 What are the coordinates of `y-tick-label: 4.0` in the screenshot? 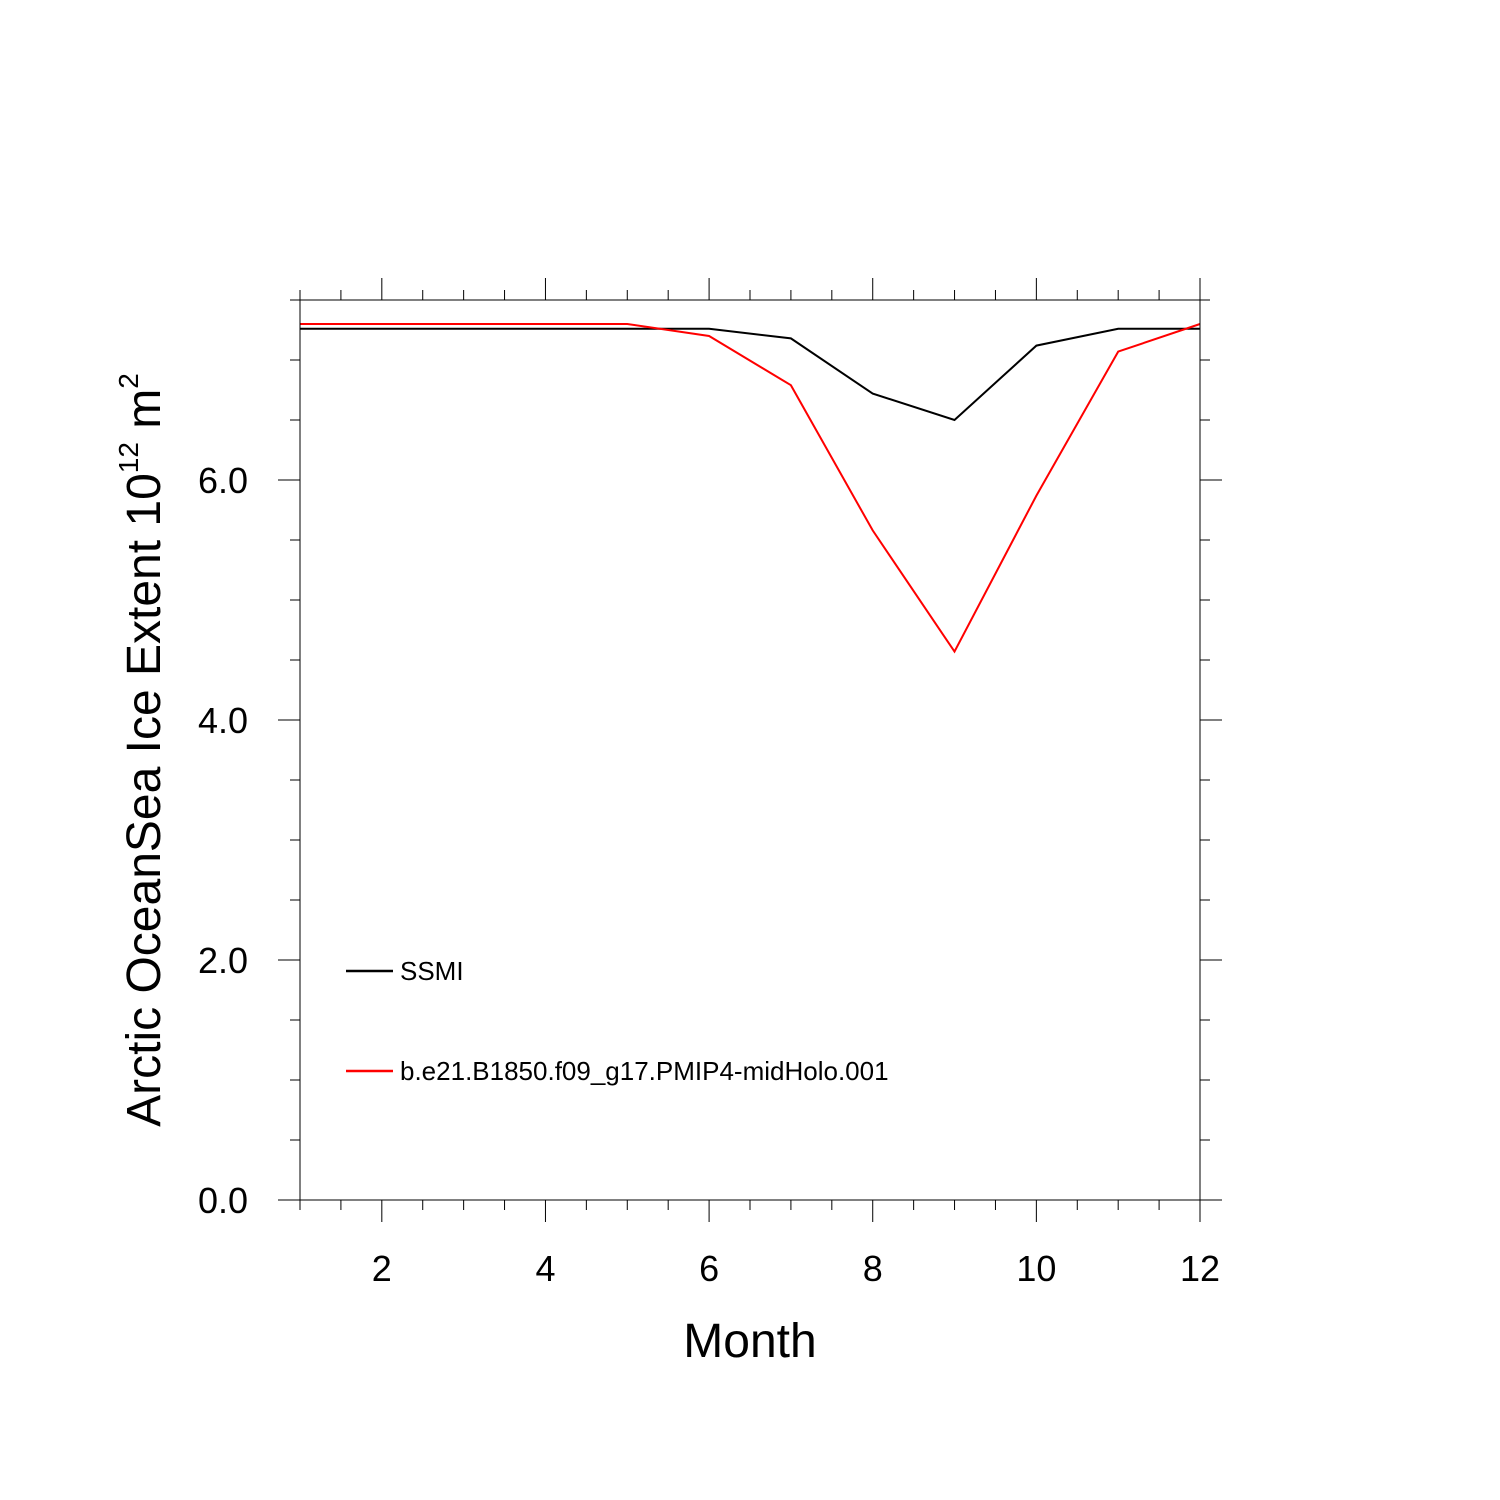 It's located at (223, 720).